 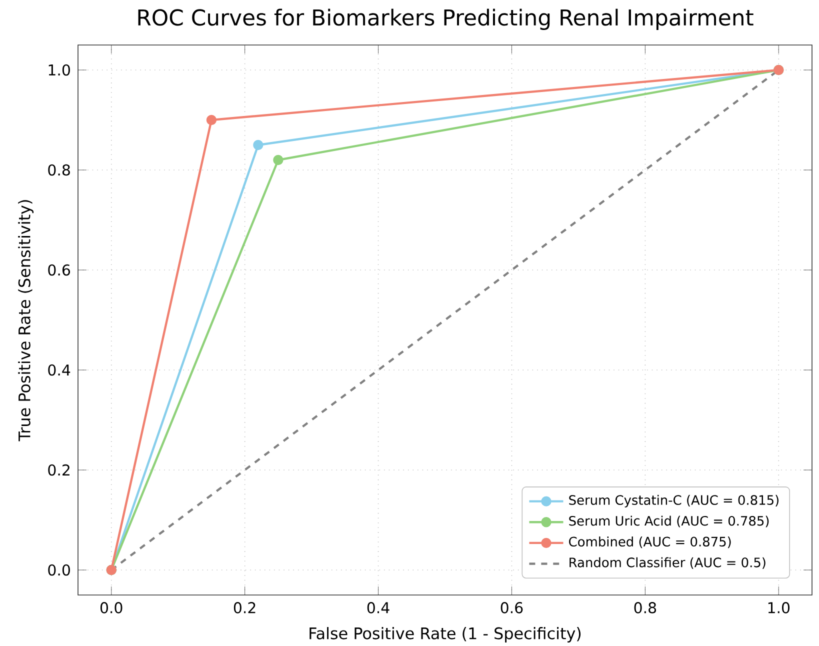 I want to click on x-tick-label: 0.8, so click(x=645, y=608).